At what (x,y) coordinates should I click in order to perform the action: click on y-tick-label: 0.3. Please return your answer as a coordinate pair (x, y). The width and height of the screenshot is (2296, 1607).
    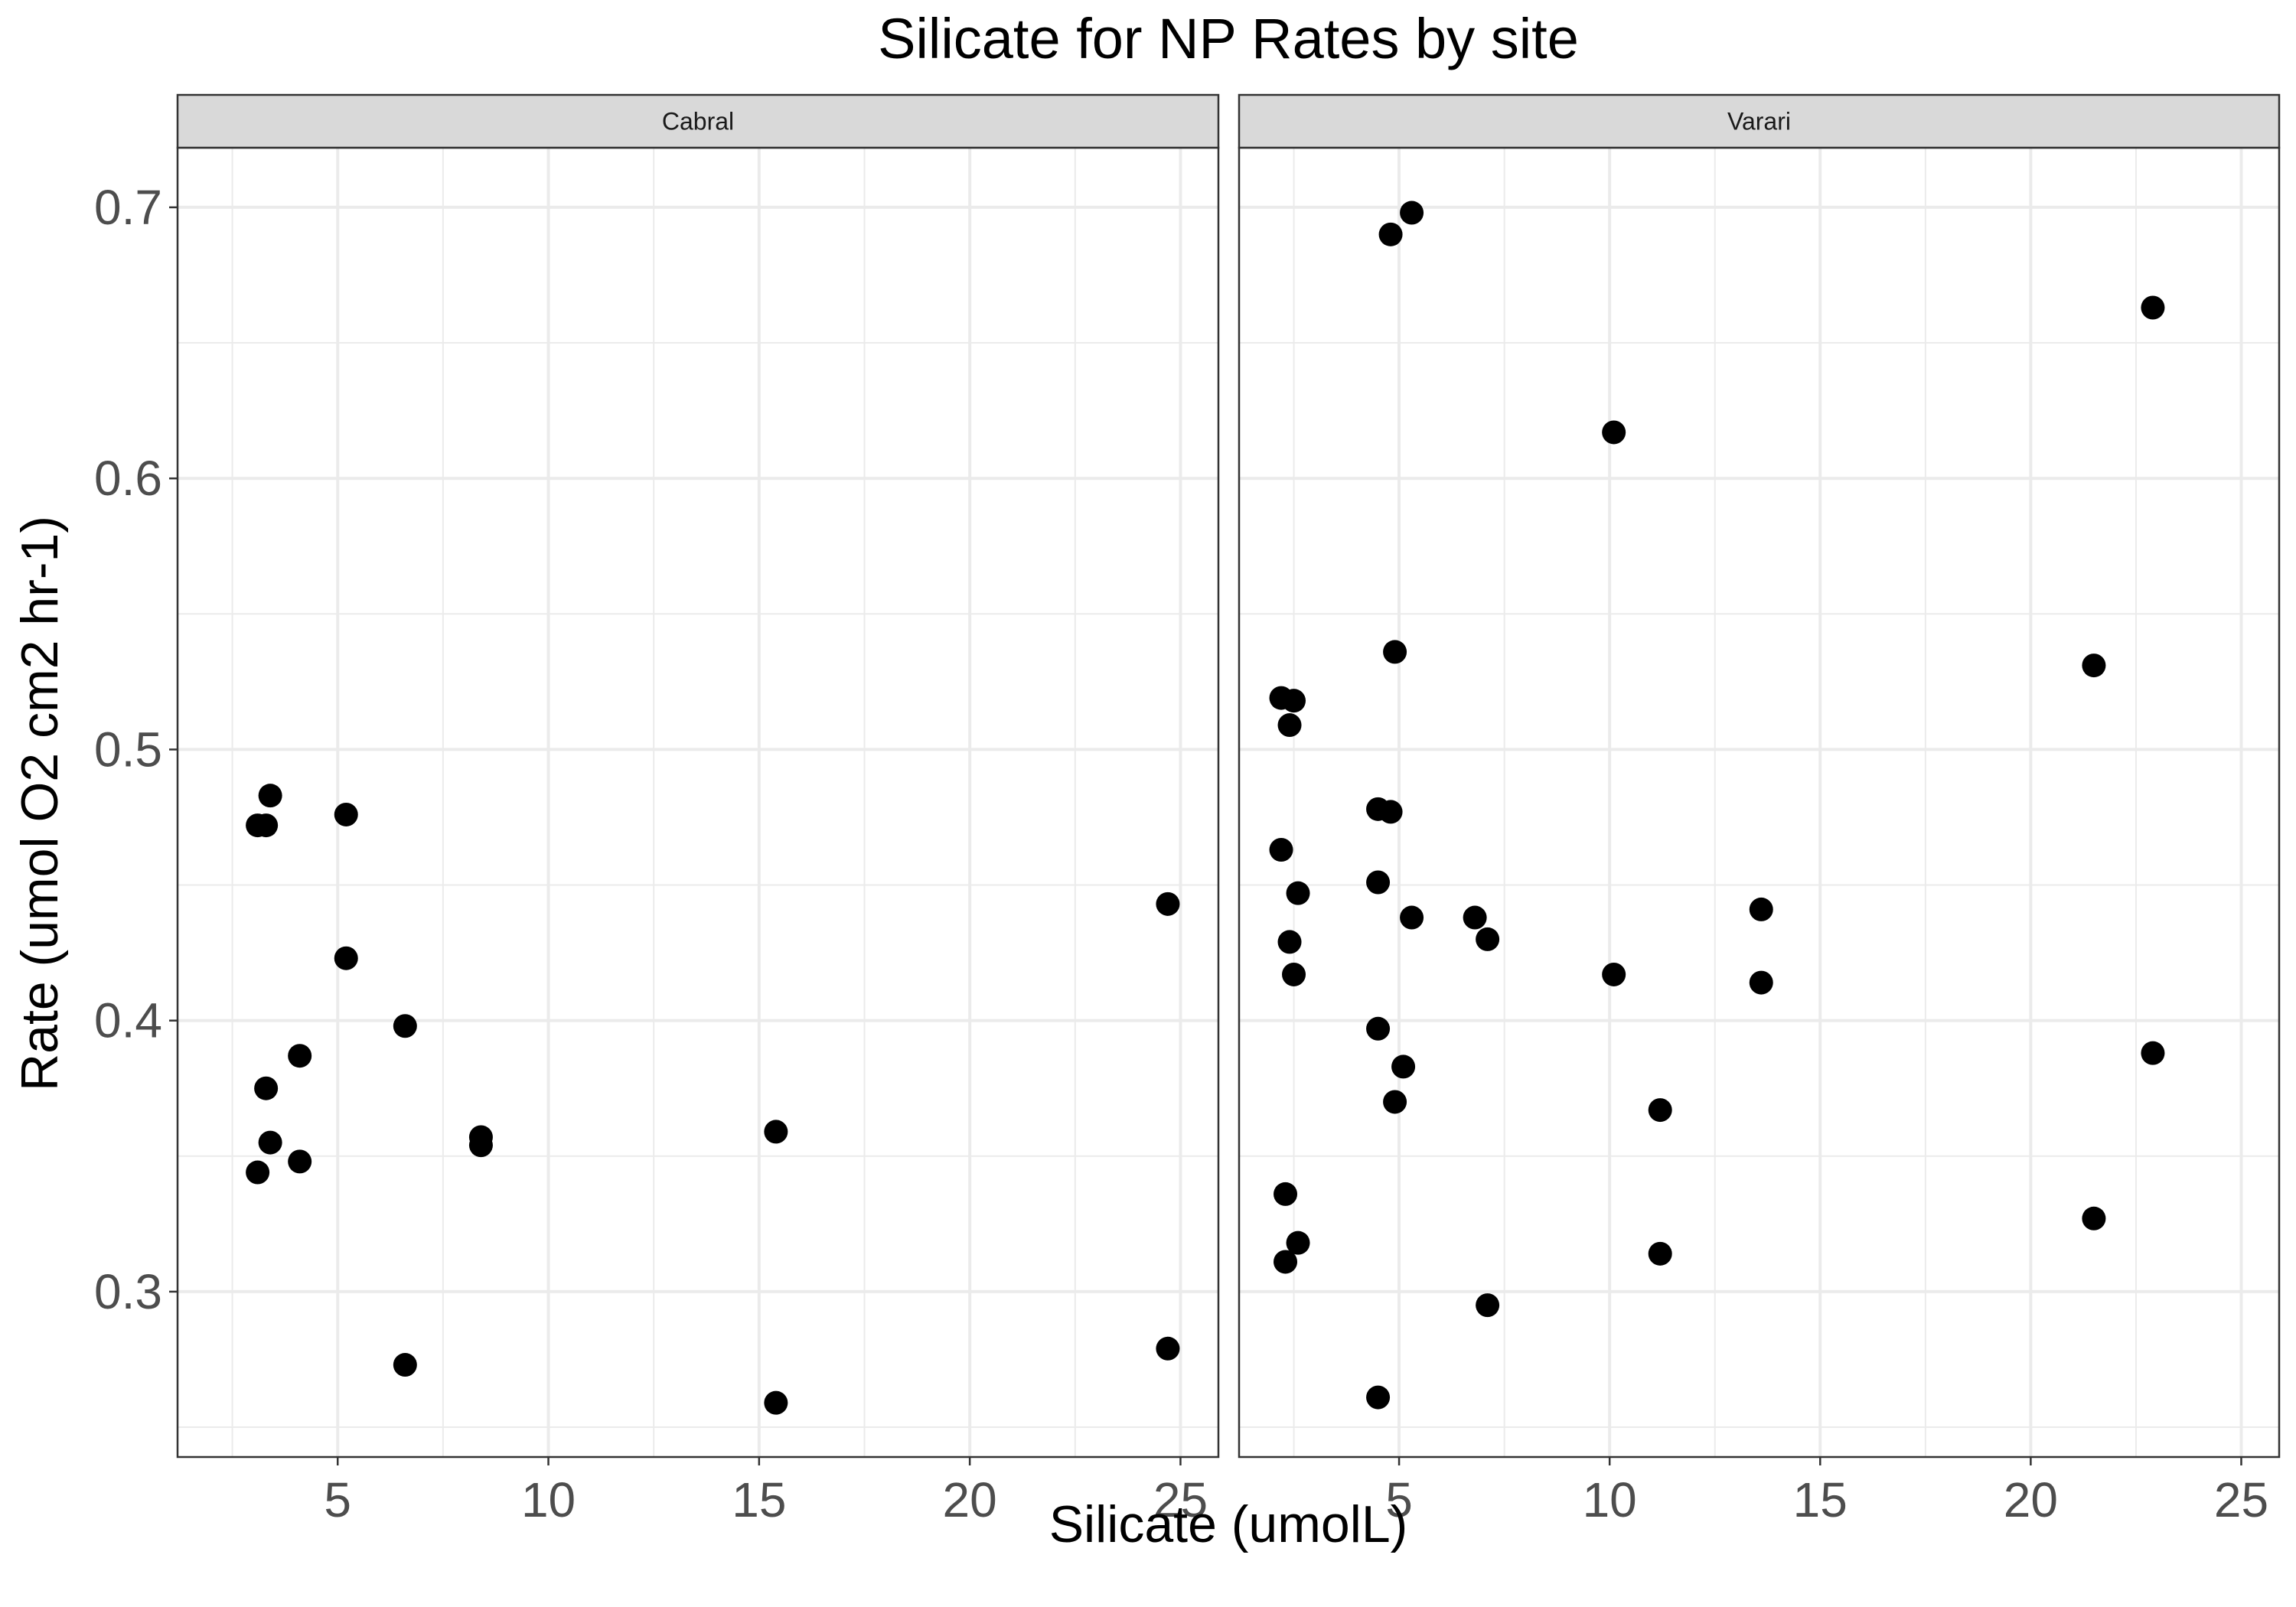
    Looking at the image, I should click on (128, 1291).